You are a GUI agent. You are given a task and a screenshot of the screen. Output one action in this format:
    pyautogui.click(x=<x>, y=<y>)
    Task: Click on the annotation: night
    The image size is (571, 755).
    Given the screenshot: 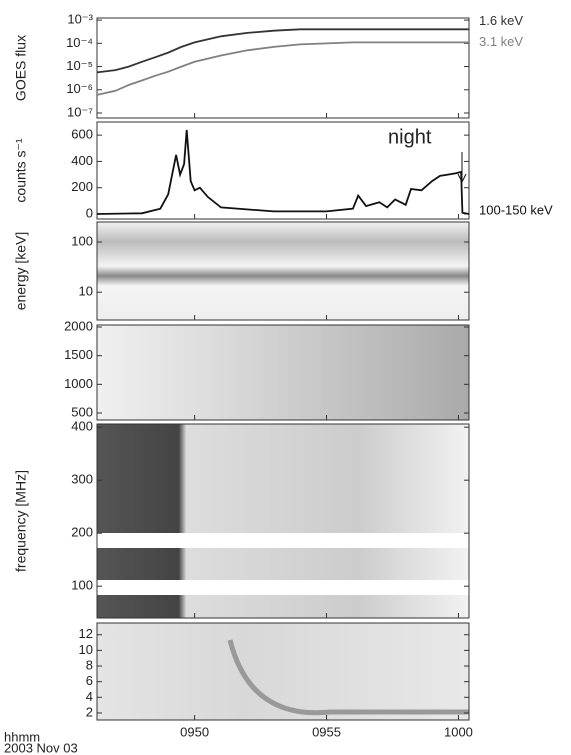 What is the action you would take?
    pyautogui.click(x=410, y=137)
    